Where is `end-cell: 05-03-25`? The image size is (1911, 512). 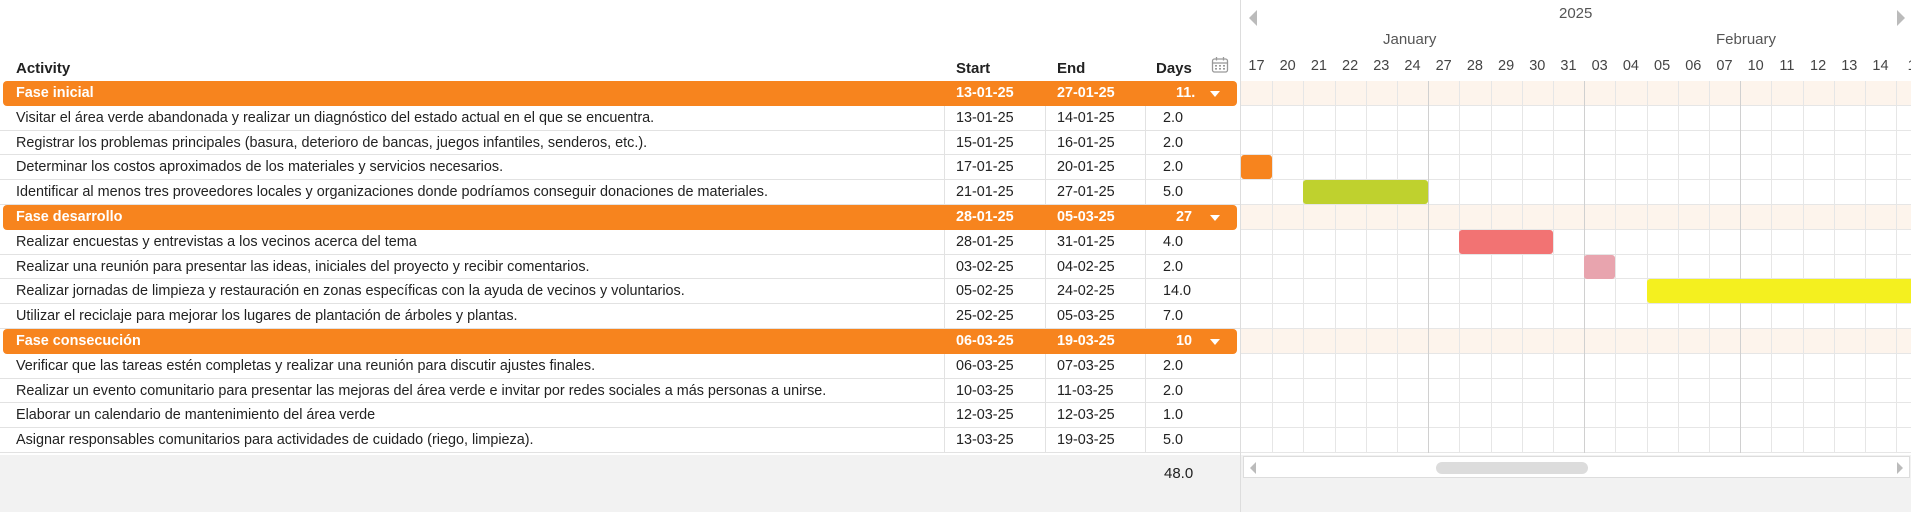
end-cell: 05-03-25 is located at coordinates (1086, 216).